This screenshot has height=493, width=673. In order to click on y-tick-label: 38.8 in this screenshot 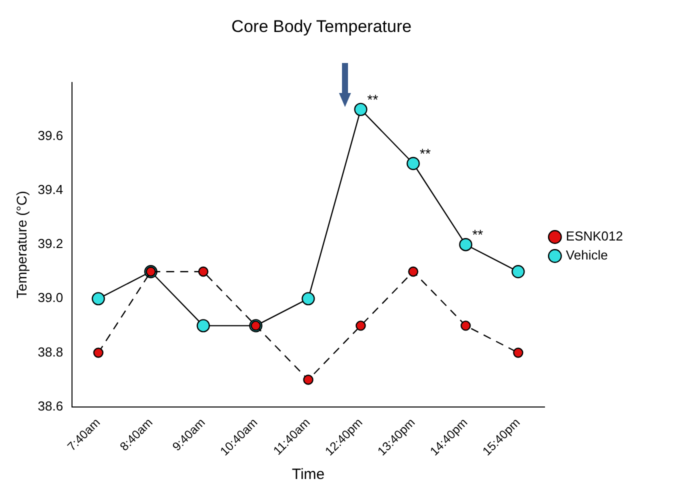, I will do `click(51, 352)`.